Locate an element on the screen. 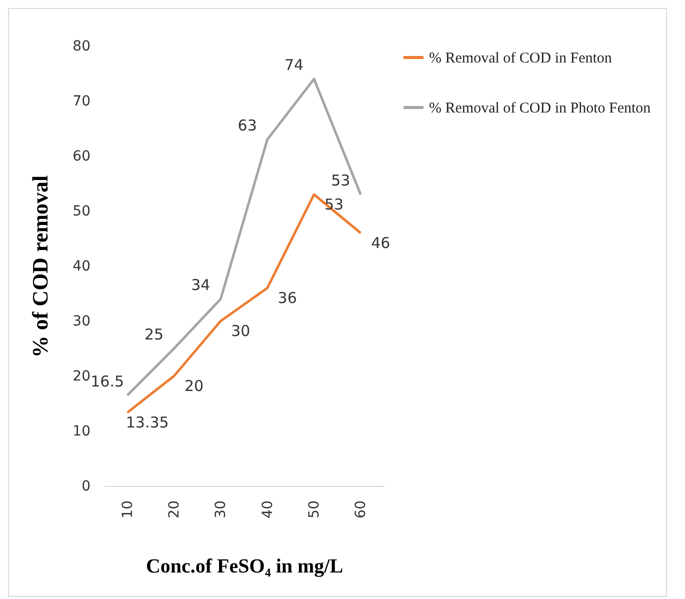  data-label: 30 is located at coordinates (240, 331).